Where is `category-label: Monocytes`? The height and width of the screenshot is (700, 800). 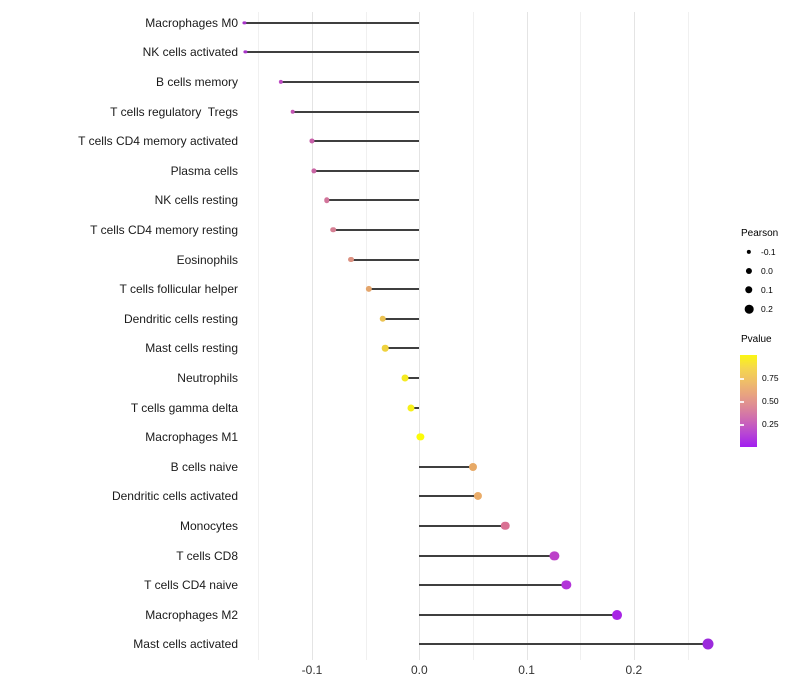
category-label: Monocytes is located at coordinates (208, 525).